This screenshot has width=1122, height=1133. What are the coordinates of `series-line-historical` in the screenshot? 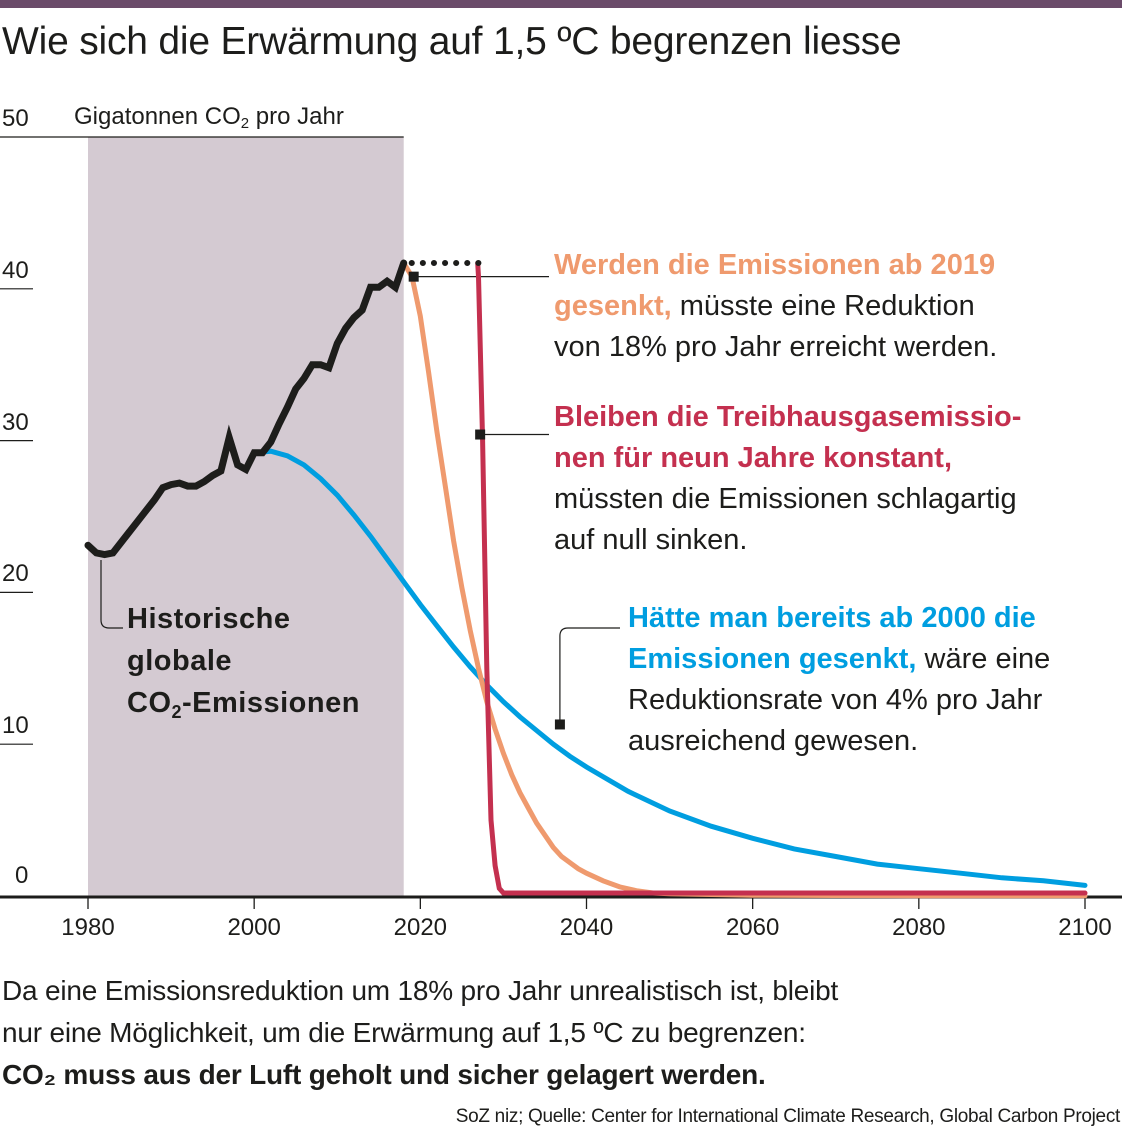 It's located at (246, 409).